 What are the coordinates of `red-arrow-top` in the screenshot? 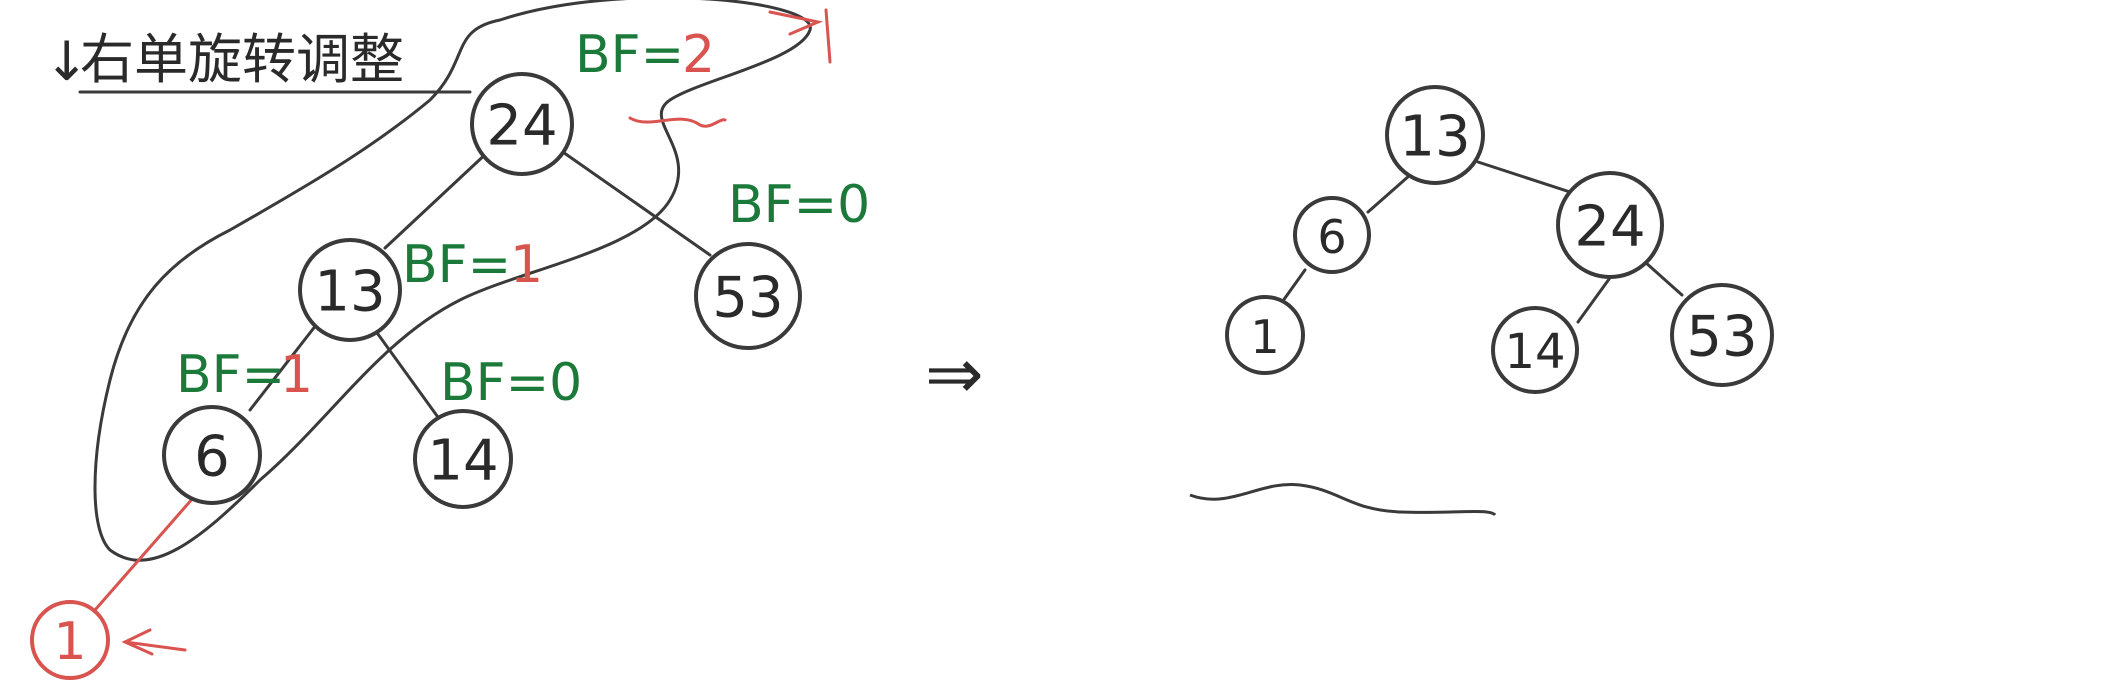 It's located at (795, 23).